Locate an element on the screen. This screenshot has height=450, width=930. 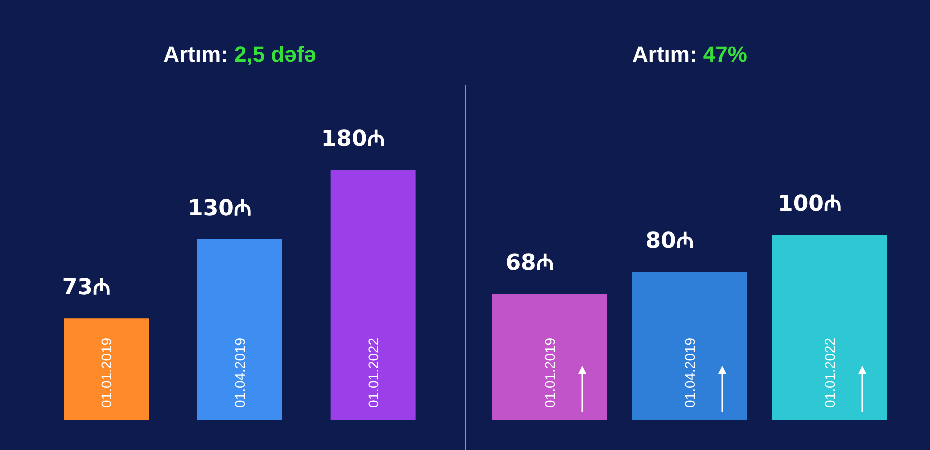
data-label: 68₼ is located at coordinates (530, 263).